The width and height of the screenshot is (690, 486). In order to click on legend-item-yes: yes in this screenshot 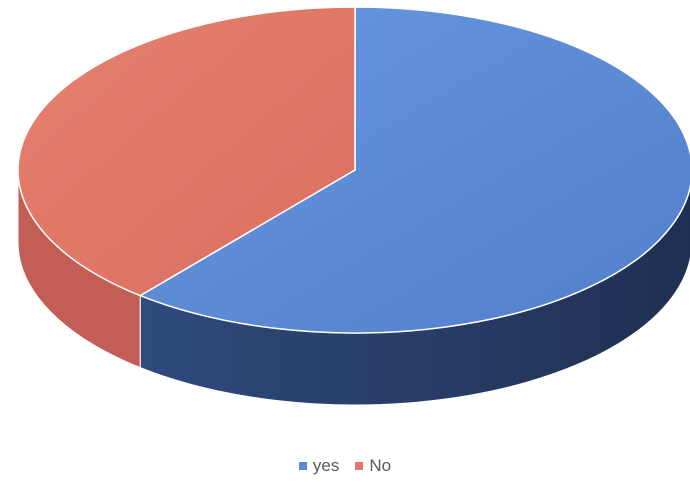, I will do `click(319, 466)`.